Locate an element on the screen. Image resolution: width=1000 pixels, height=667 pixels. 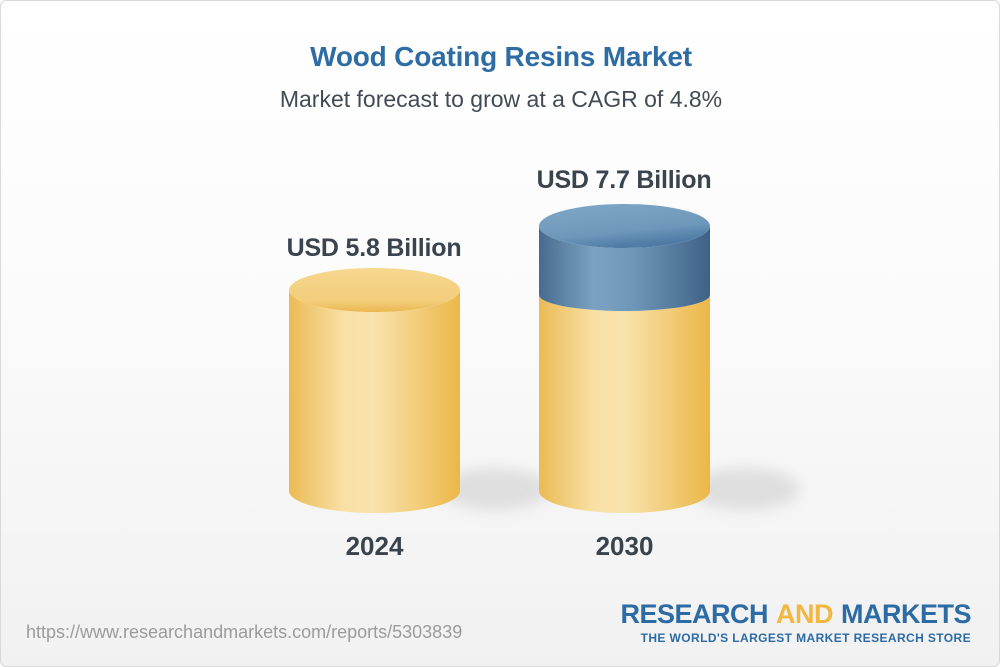
bar-2030-category-label: 2030 is located at coordinates (624, 546).